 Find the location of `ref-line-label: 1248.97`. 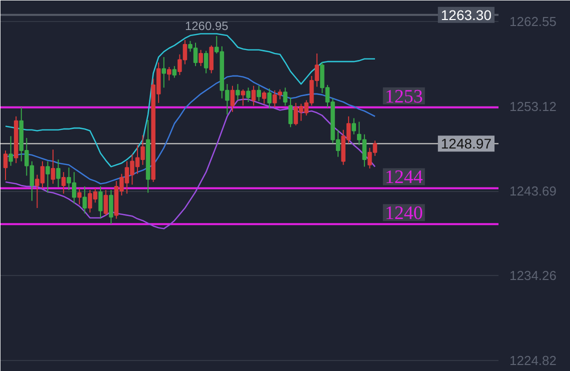

ref-line-label: 1248.97 is located at coordinates (466, 144).